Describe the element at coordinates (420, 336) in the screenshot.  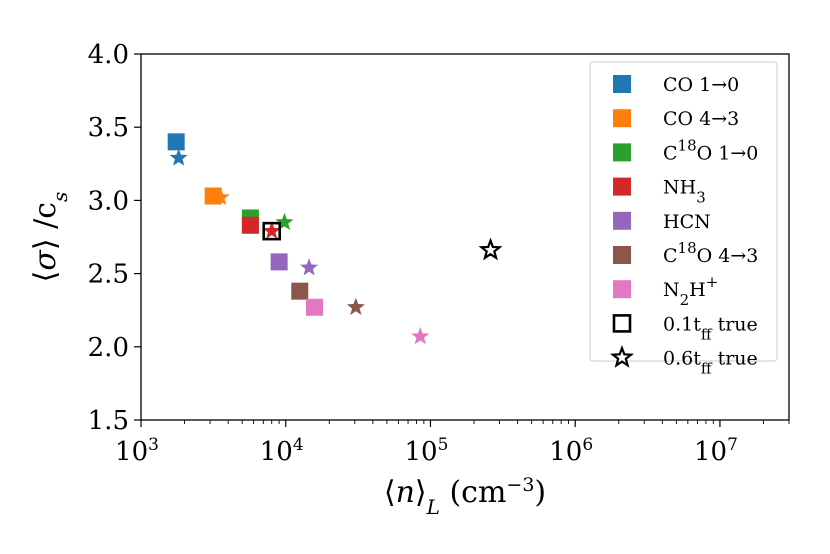
I see `star-marker-n2hp` at that location.